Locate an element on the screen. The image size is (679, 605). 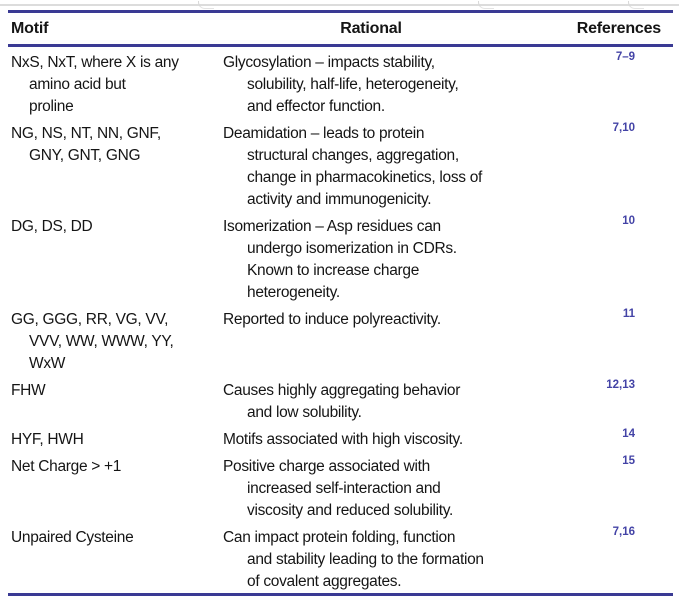
motif-cell: GG, GGG, RR, VG, VV, VVV, WW, WWW, YY, WxW is located at coordinates (115, 342).